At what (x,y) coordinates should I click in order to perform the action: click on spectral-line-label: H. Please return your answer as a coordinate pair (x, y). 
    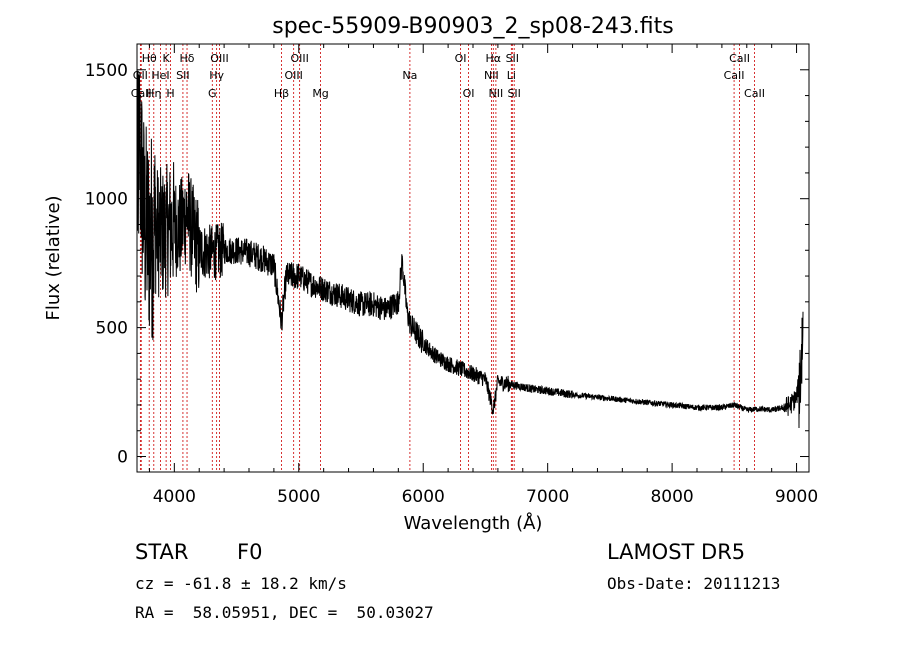
    Looking at the image, I should click on (170, 93).